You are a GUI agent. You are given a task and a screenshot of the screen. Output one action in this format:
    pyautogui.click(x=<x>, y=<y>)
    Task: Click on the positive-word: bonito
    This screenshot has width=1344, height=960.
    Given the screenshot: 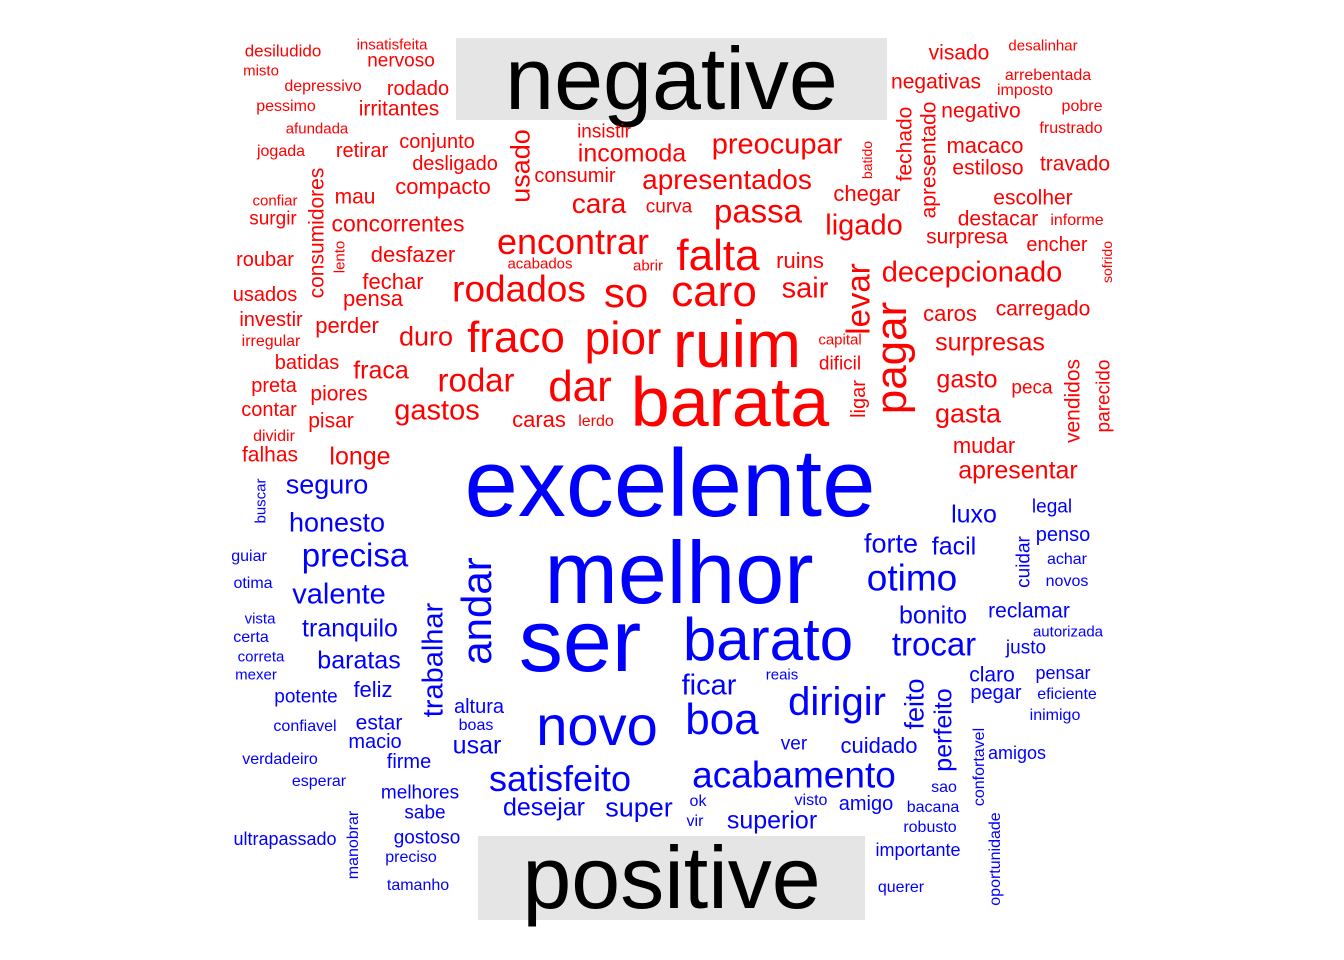 What is the action you would take?
    pyautogui.click(x=933, y=615)
    